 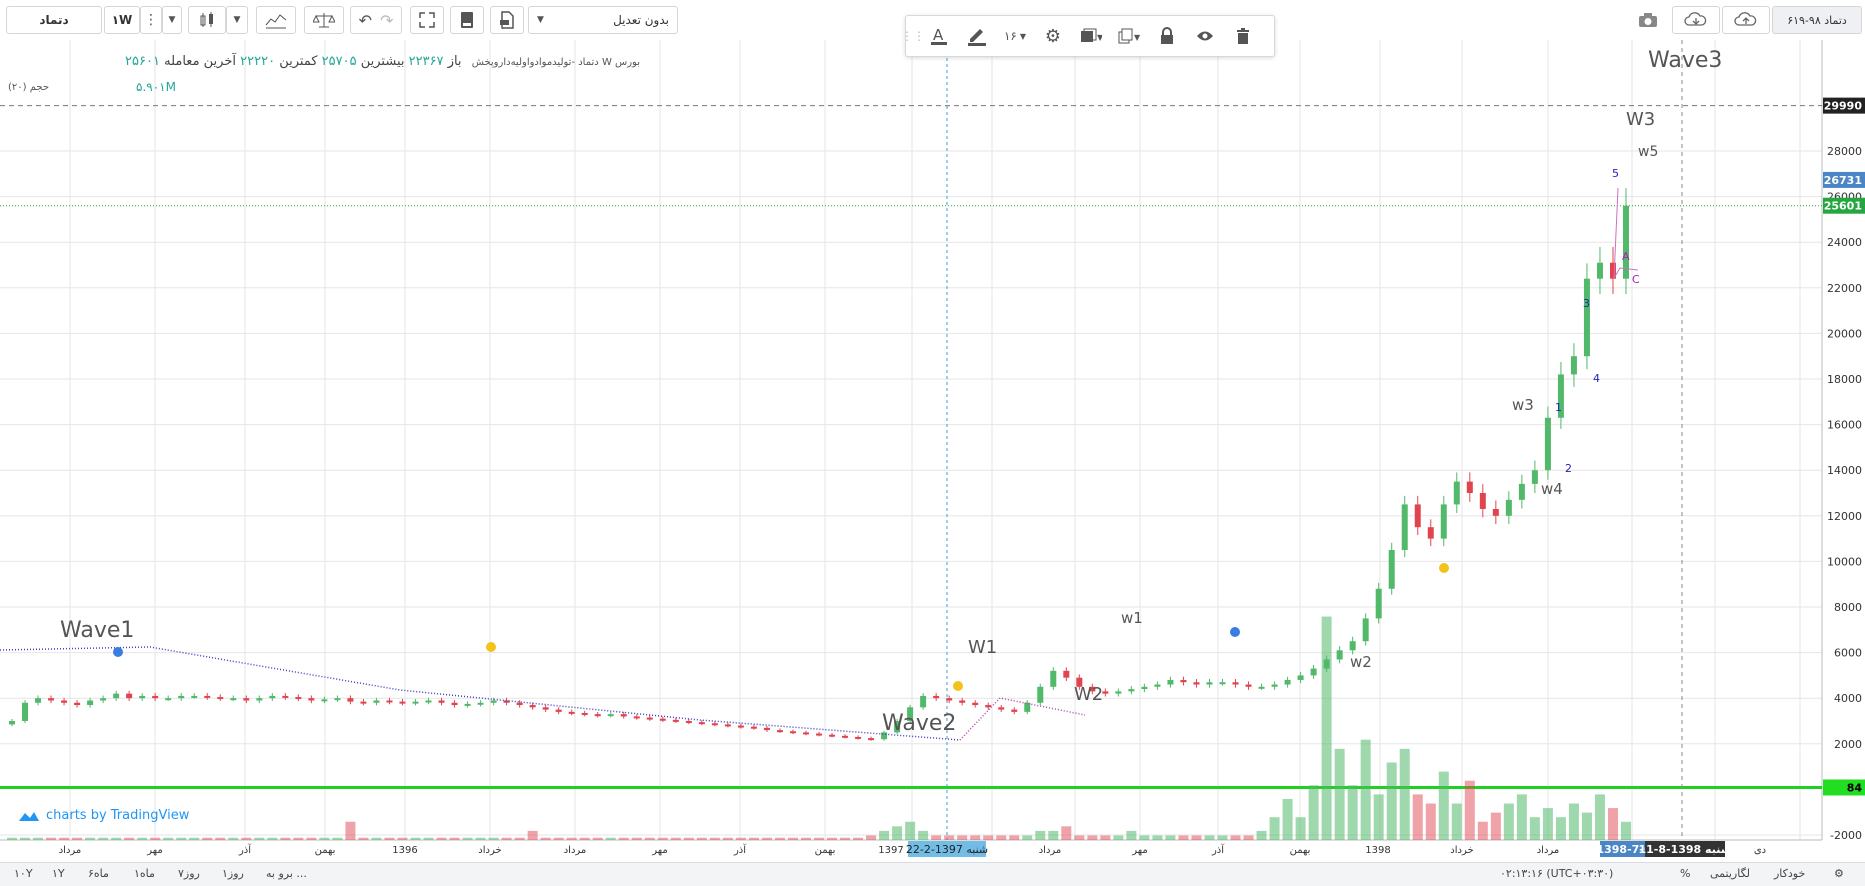 What do you see at coordinates (29, 87) in the screenshot?
I see `volume-label: حجم (۲۰)` at bounding box center [29, 87].